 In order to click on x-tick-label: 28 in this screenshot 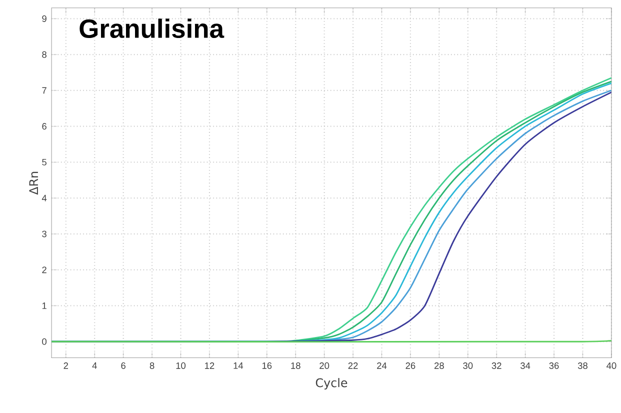, I will do `click(439, 365)`.